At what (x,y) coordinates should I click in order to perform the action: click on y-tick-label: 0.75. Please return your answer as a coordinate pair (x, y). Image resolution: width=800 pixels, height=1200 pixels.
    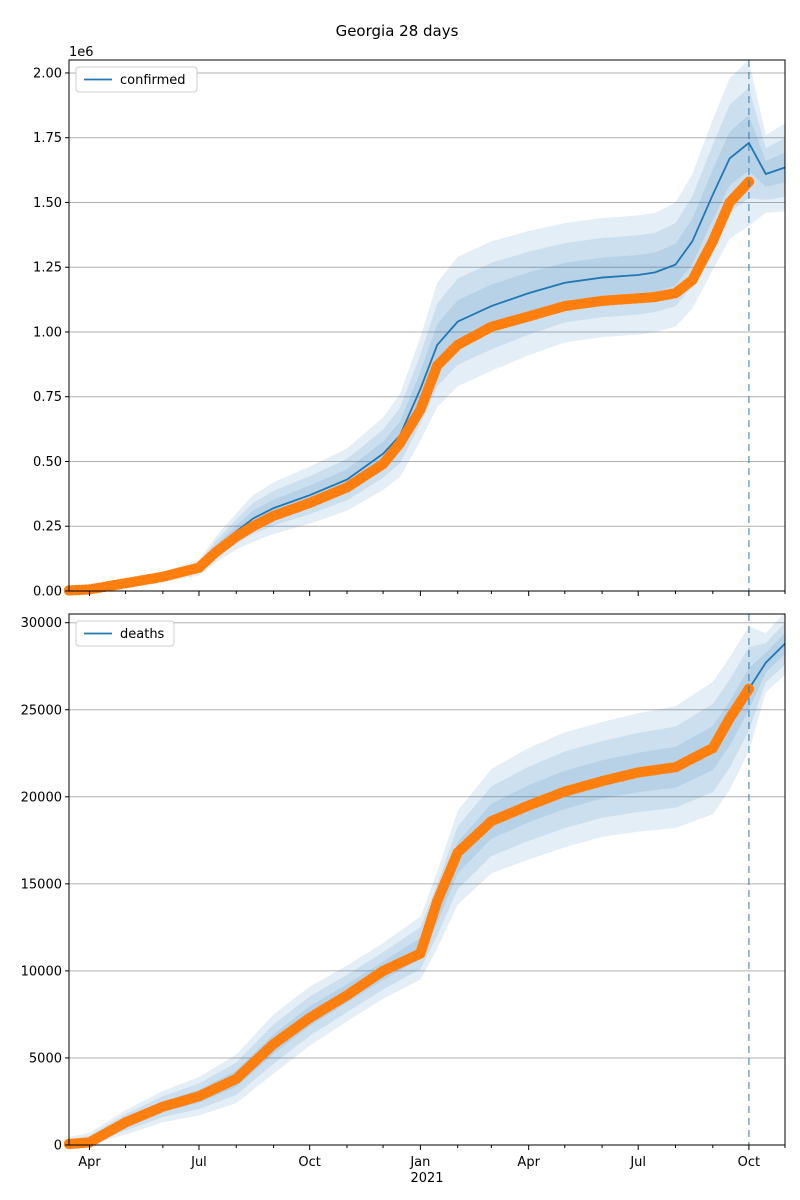
    Looking at the image, I should click on (47, 397).